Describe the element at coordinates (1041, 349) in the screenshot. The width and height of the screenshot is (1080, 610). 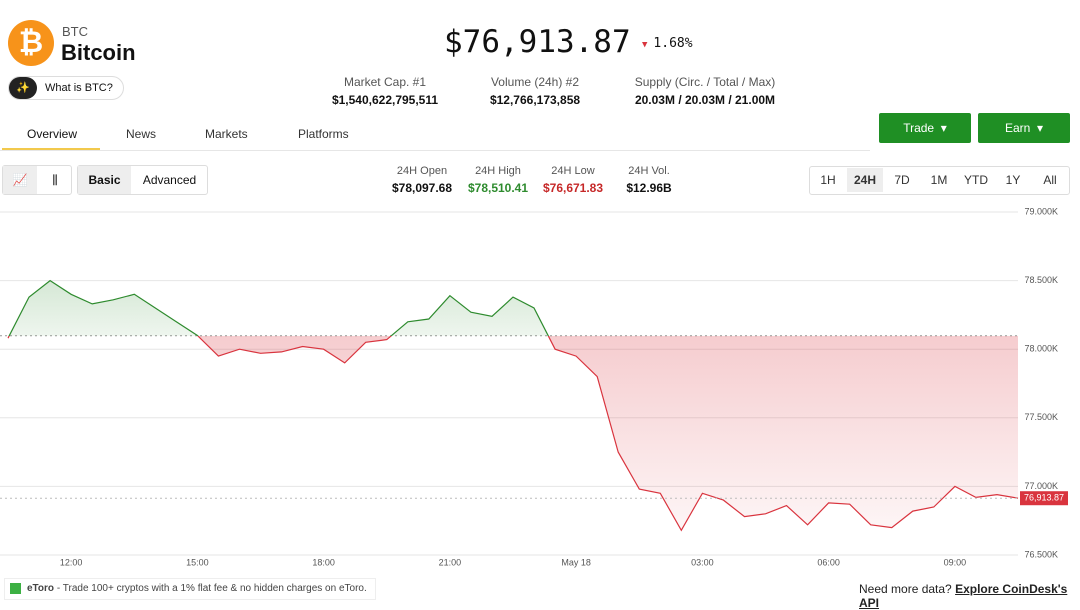
I see `y-tick-label: 78.000K` at that location.